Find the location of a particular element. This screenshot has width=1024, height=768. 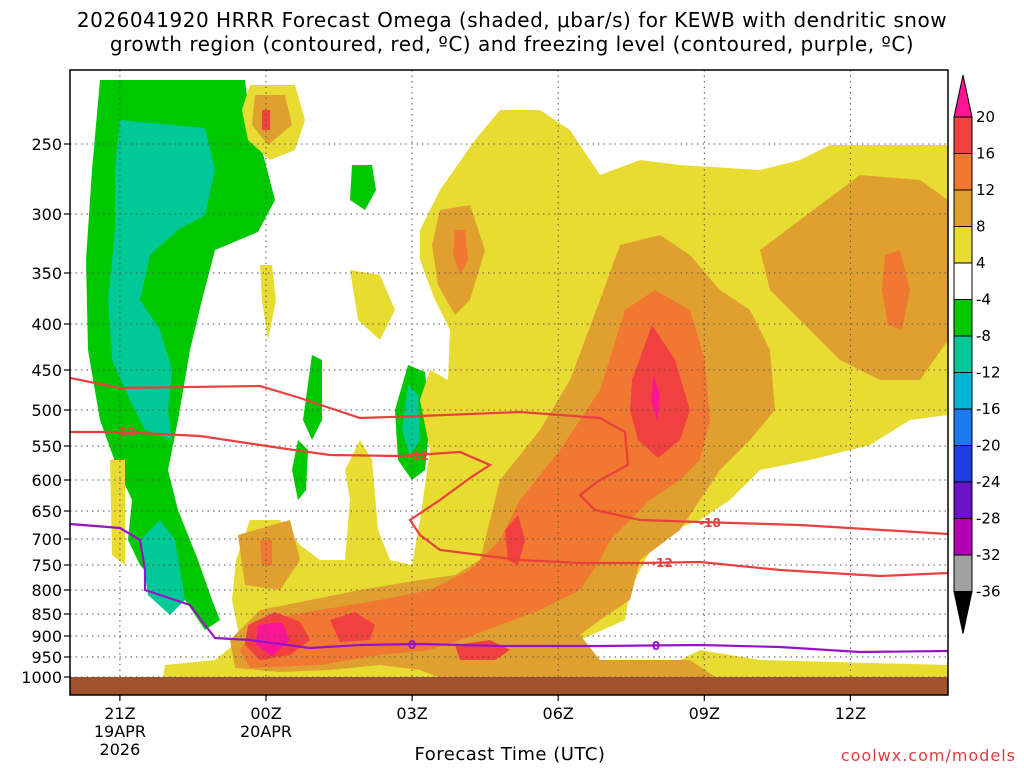

y-tick-label: 350 is located at coordinates (46, 273).